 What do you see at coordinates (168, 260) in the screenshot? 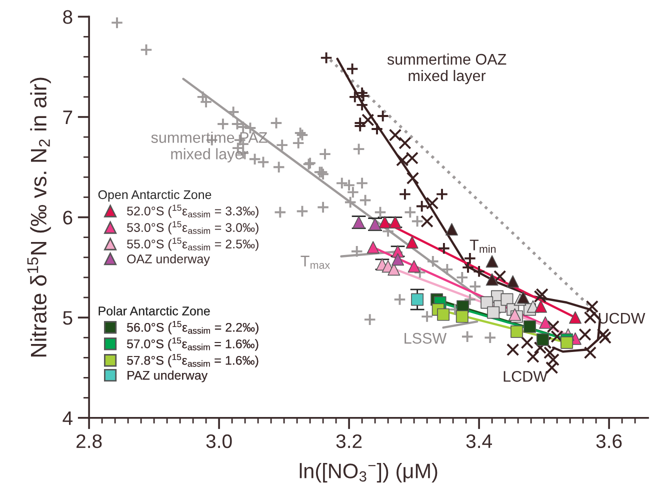
I see `legend-label: OAZ underway` at bounding box center [168, 260].